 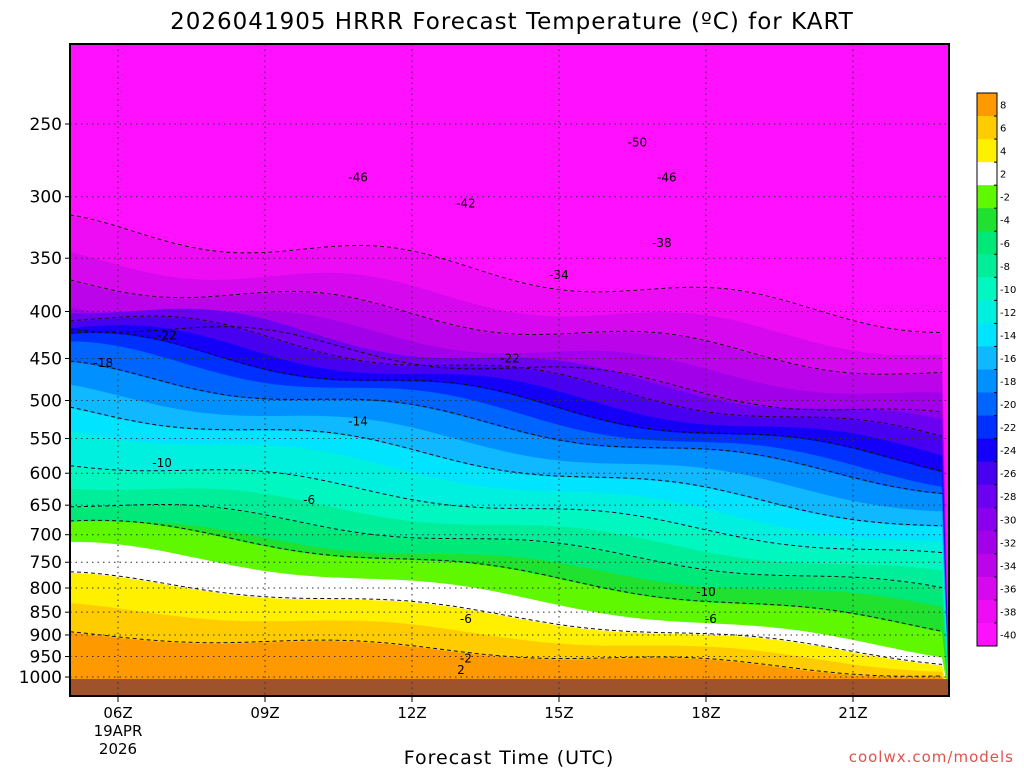 I want to click on contour-label: 2, so click(x=461, y=670).